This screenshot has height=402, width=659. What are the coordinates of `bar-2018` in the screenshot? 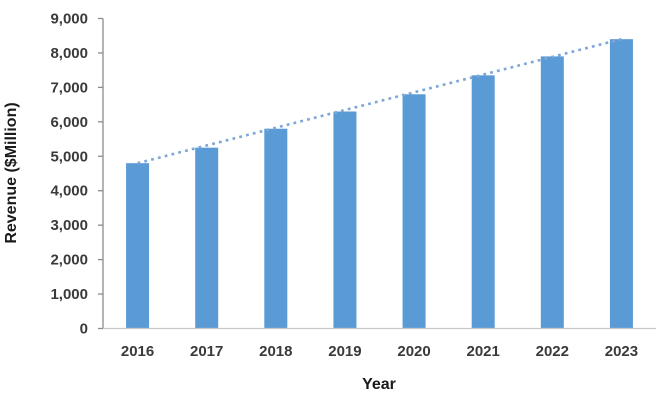 It's located at (276, 228).